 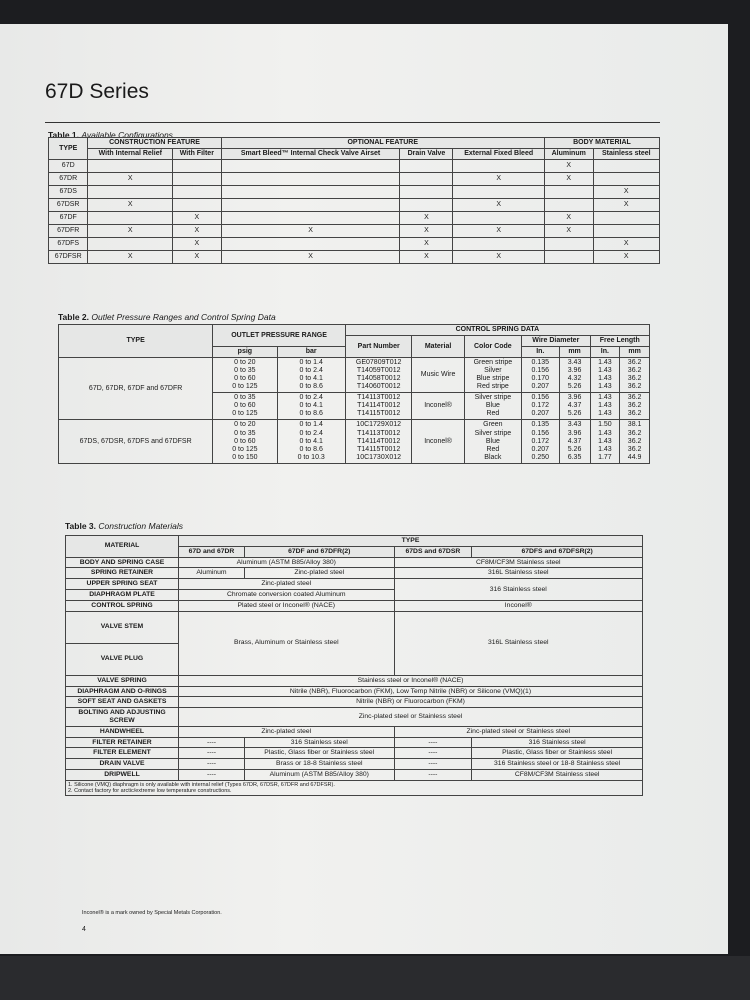 I want to click on free_mm-value: 38.1, so click(x=634, y=425).